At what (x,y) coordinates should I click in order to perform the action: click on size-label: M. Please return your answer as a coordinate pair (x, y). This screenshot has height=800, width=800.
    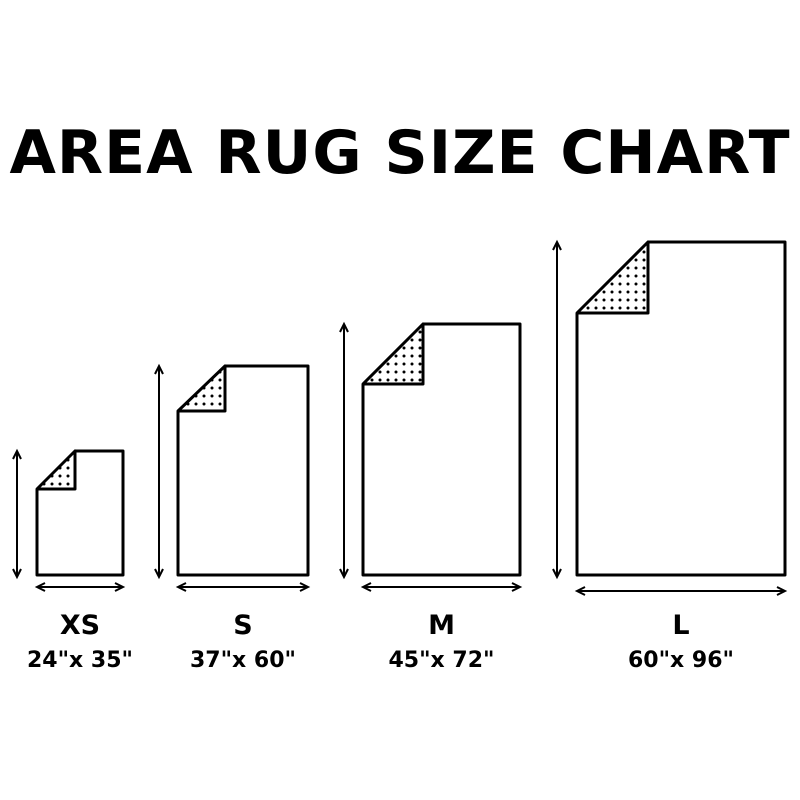
    Looking at the image, I should click on (441, 625).